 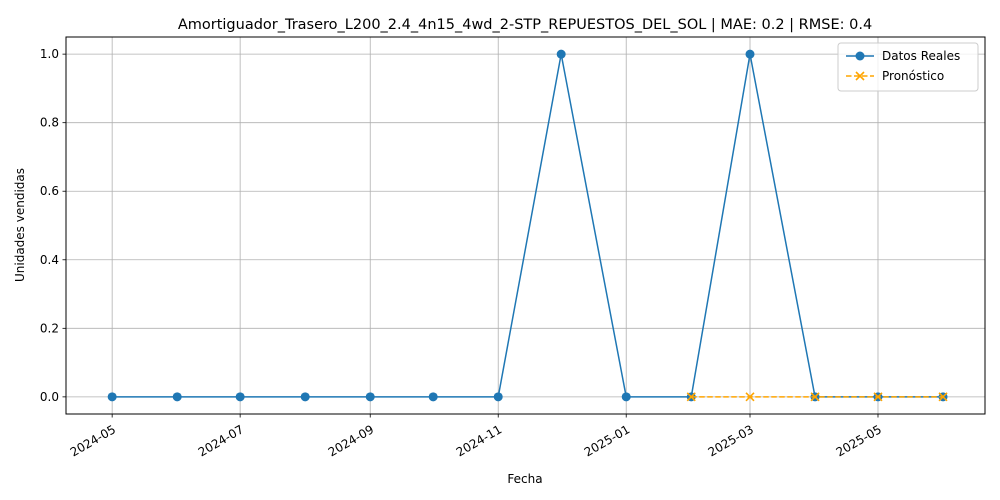 I want to click on y-tick-label: 0.0, so click(x=49, y=397).